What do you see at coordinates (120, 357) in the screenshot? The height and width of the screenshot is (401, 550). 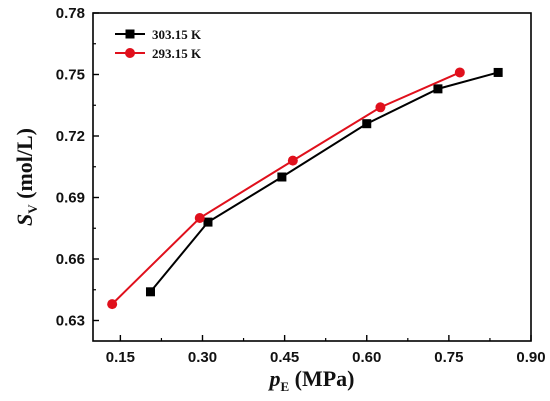 I see `x-tick-label: 0.15` at bounding box center [120, 357].